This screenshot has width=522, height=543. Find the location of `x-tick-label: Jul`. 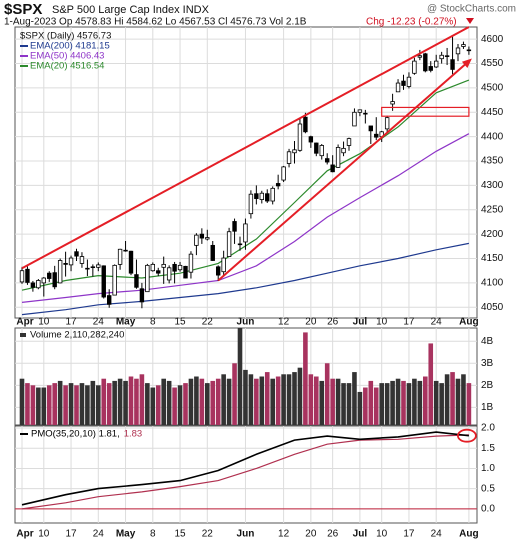

x-tick-label: Jul is located at coordinates (360, 534).